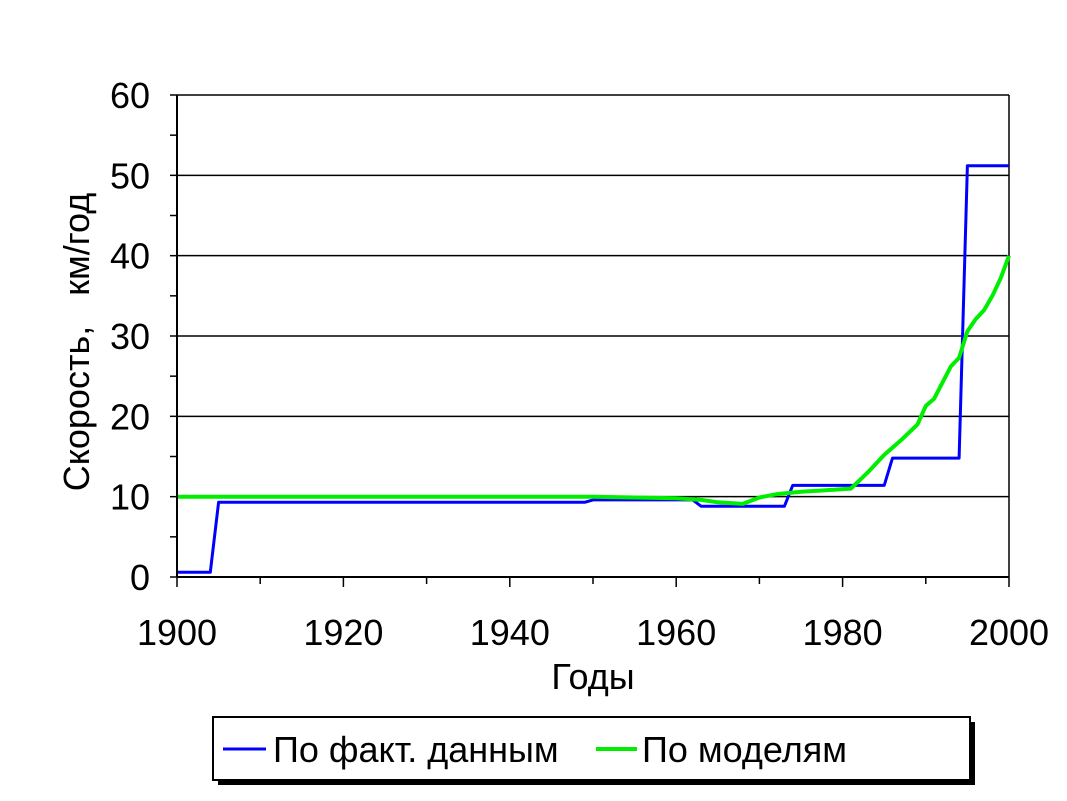 This screenshot has height=801, width=1067. I want to click on y-tick-label: 50, so click(130, 175).